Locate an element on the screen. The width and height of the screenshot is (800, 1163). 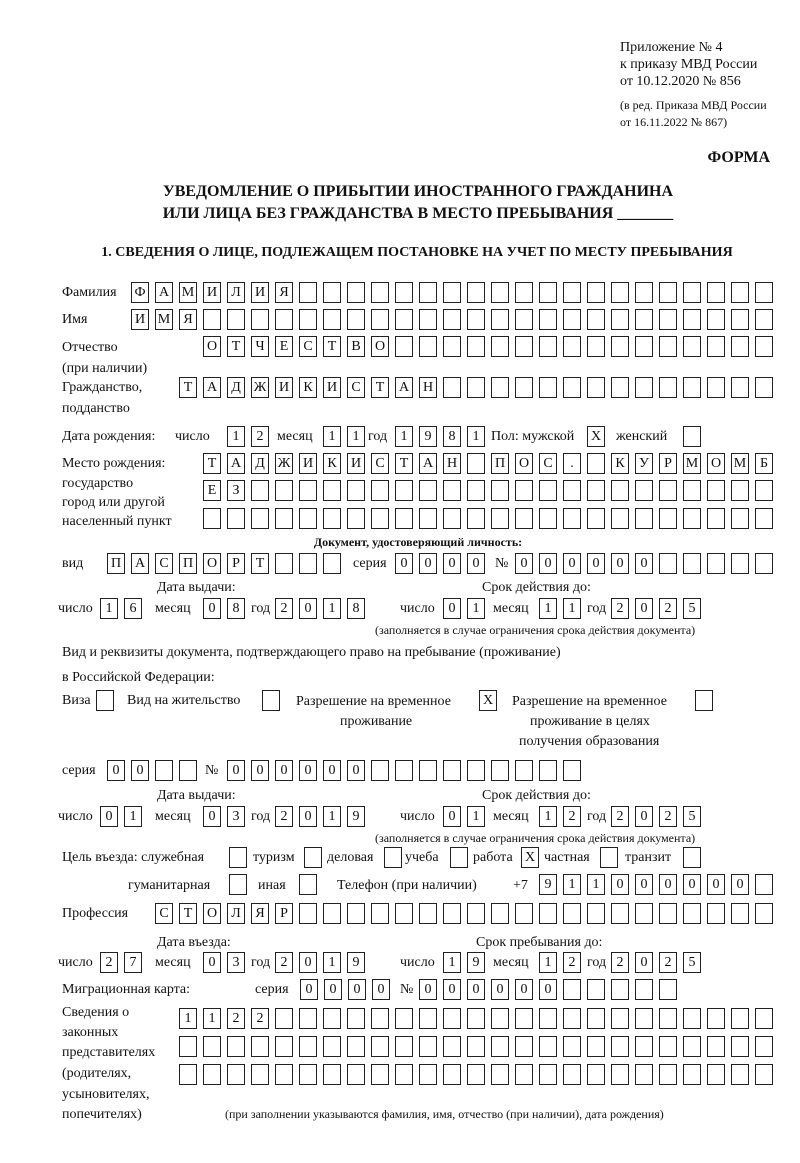
patronymic-cell: Ч is located at coordinates (260, 346).